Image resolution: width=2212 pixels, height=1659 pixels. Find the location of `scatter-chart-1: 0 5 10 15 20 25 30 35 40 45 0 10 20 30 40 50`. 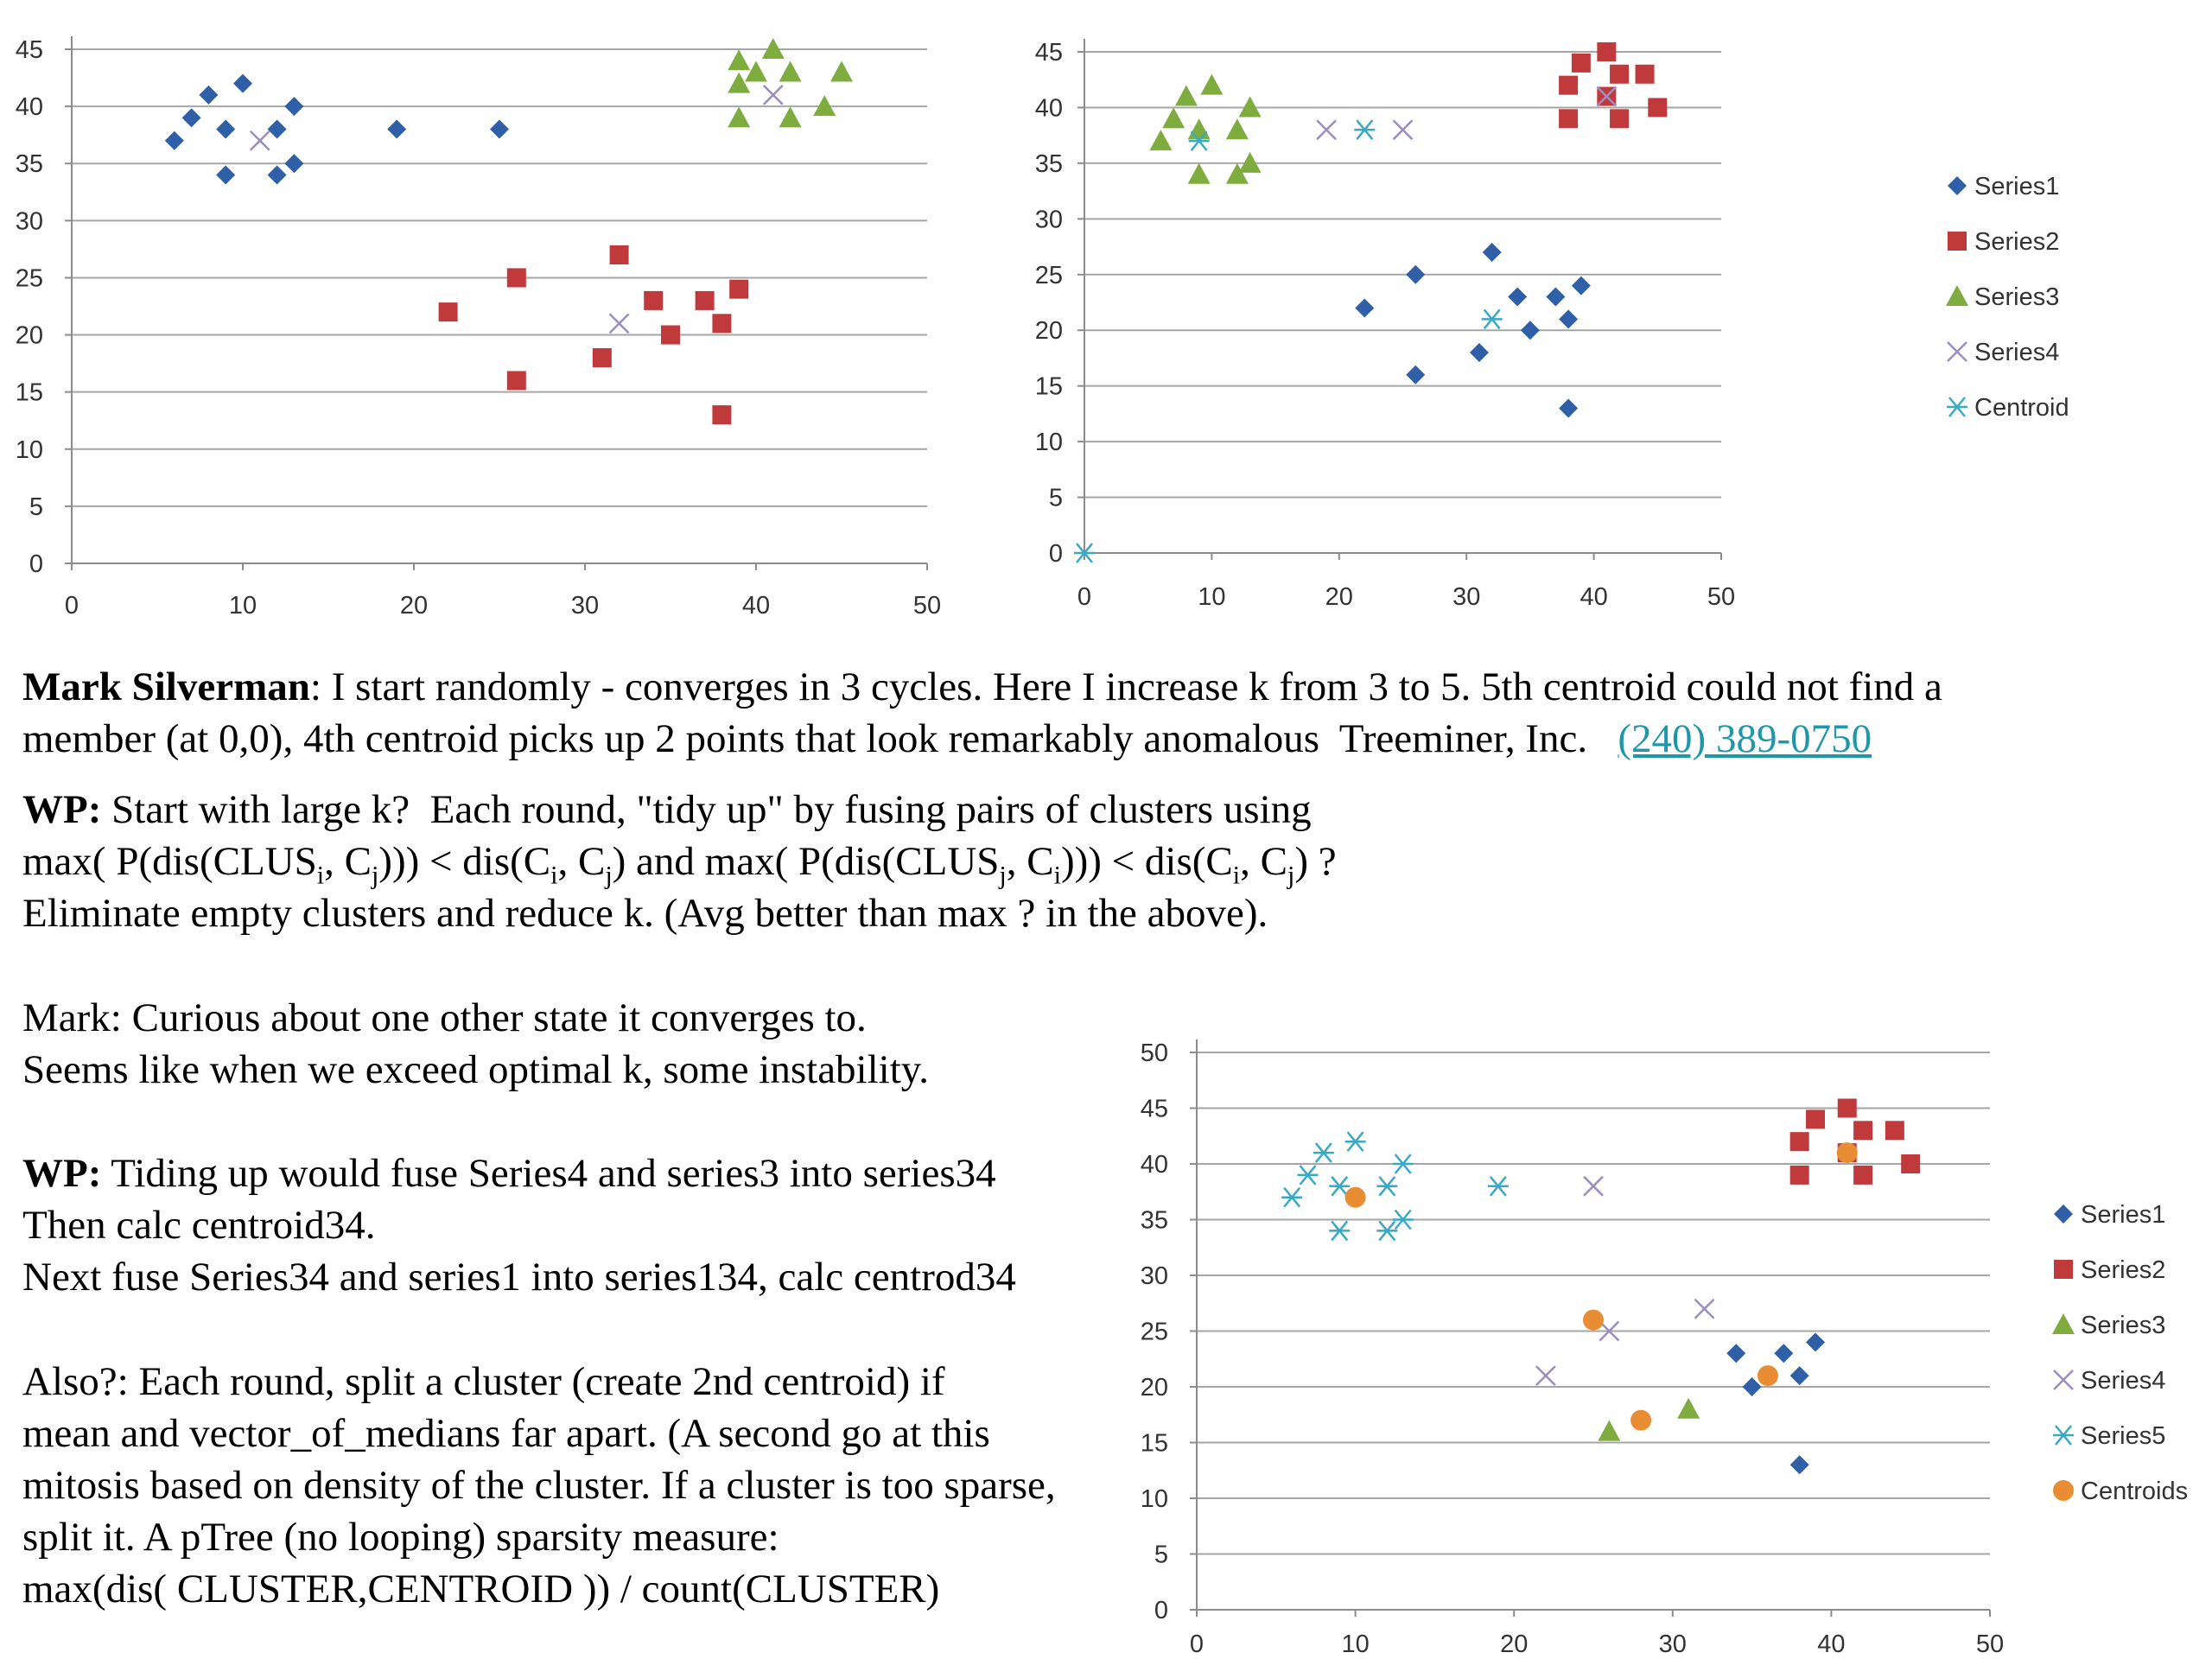

scatter-chart-1: 0 5 10 15 20 25 30 35 40 45 0 10 20 30 40 50 is located at coordinates (478, 328).